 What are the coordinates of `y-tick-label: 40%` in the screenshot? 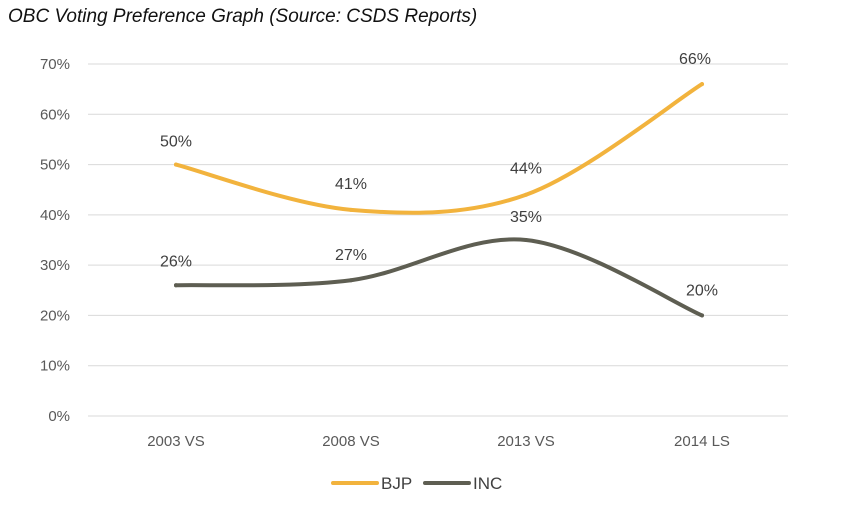 It's located at (55, 215).